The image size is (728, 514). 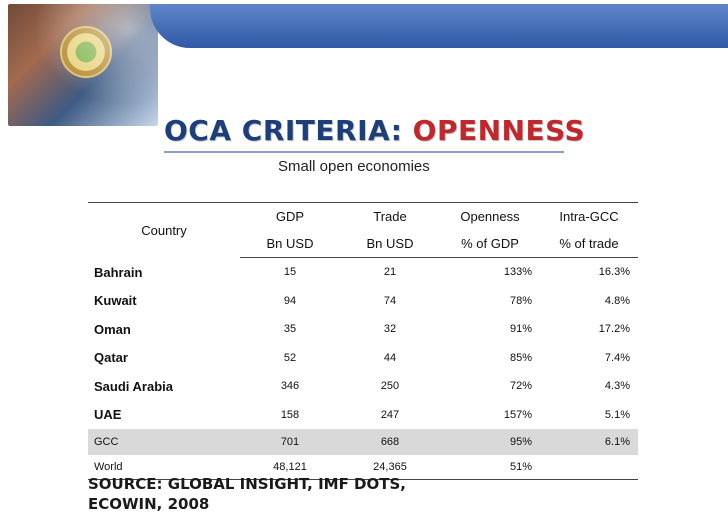 What do you see at coordinates (520, 300) in the screenshot?
I see `cell-openness: 78%` at bounding box center [520, 300].